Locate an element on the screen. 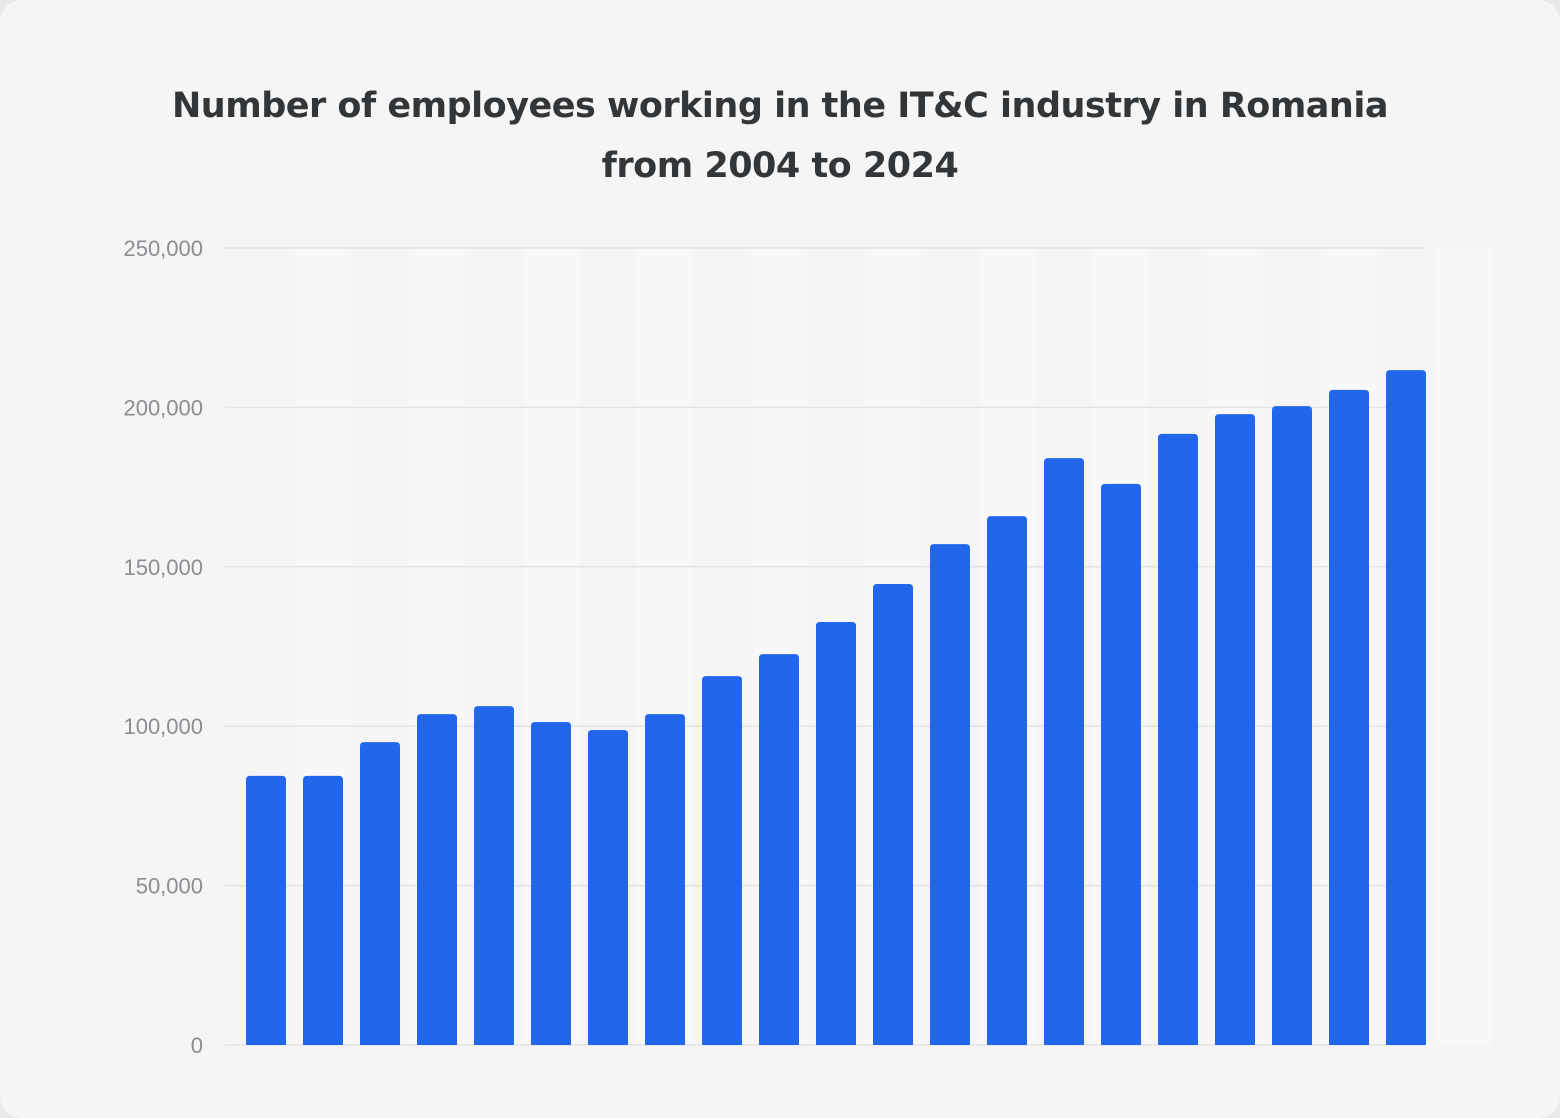 This screenshot has height=1118, width=1560. bar-2017 is located at coordinates (1007, 780).